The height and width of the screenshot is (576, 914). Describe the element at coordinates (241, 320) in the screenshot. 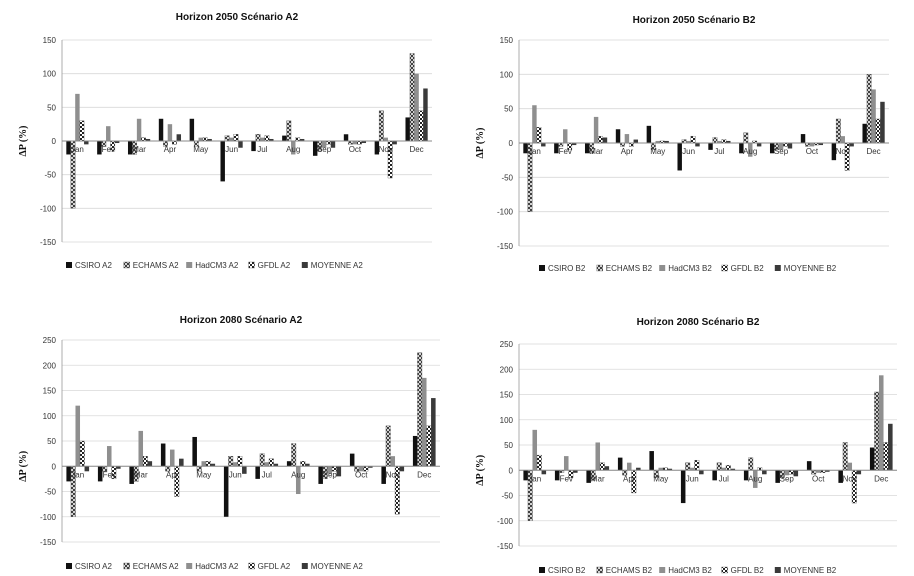

I see `chart-title: Horizon 2080 Scénario A2` at that location.